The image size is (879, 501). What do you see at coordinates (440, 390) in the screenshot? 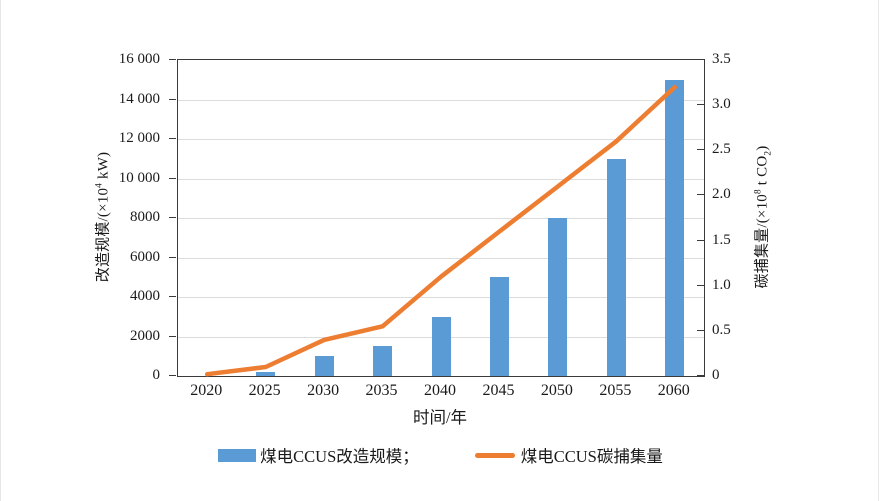
I see `x-tick-label-2040: 2040` at bounding box center [440, 390].